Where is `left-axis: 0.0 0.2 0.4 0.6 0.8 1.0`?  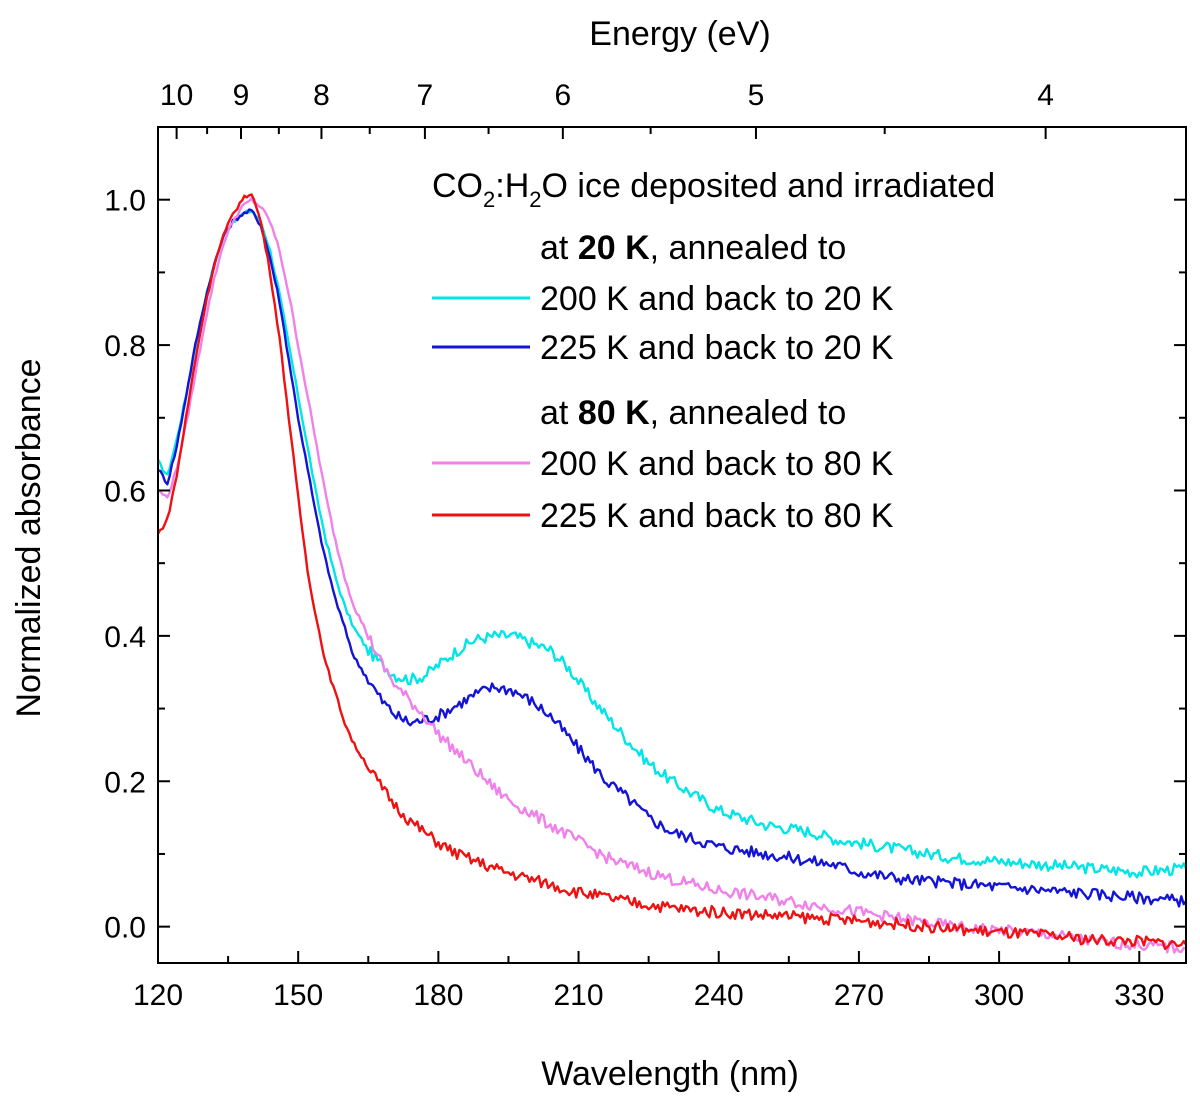
left-axis: 0.0 0.2 0.4 0.6 0.8 1.0 is located at coordinates (137, 565).